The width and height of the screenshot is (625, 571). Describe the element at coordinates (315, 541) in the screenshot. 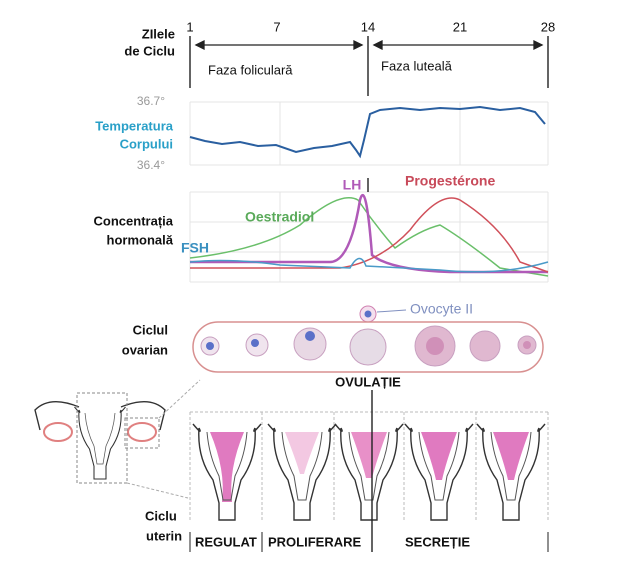

I see `uterine-phase: PROLIFERARE` at that location.